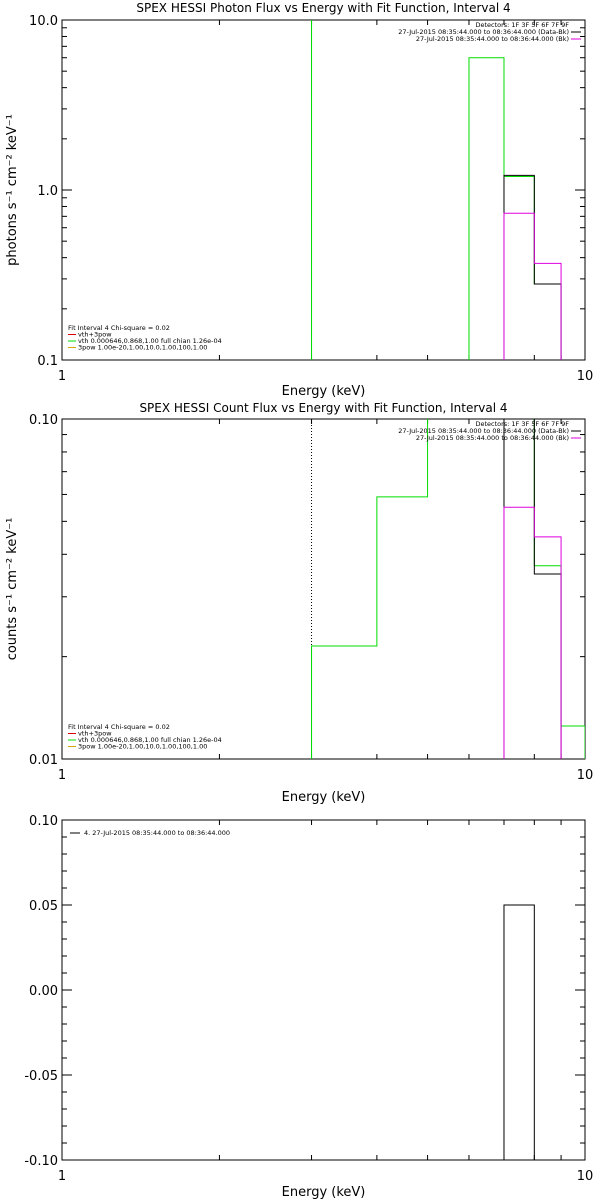 The width and height of the screenshot is (600, 1200). Describe the element at coordinates (43, 21) in the screenshot. I see `y-tick-label: 10.0` at that location.